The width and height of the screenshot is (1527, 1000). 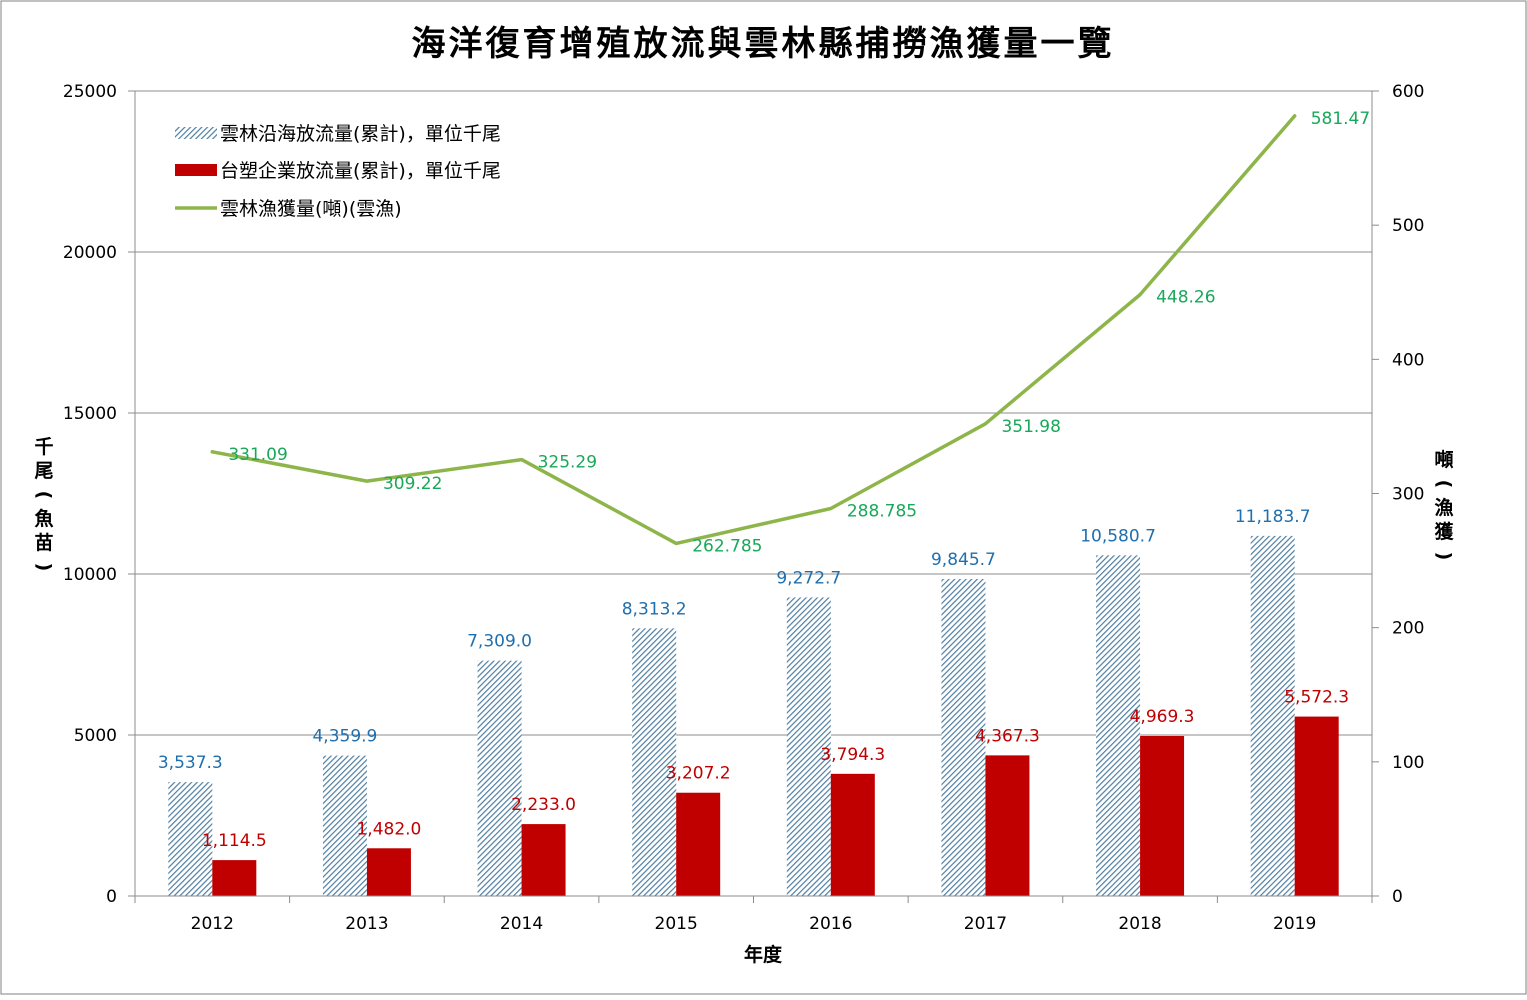 What do you see at coordinates (1118, 536) in the screenshot?
I see `data-label-coastal-release: 10,580.7` at bounding box center [1118, 536].